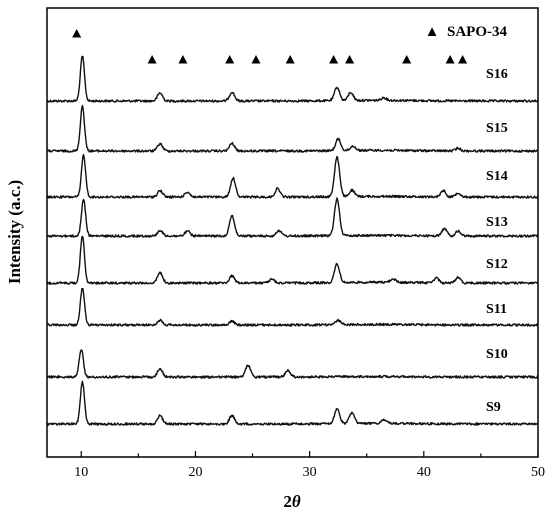 This screenshot has width=550, height=520. What do you see at coordinates (292, 364) in the screenshot?
I see `series-line-s10` at bounding box center [292, 364].